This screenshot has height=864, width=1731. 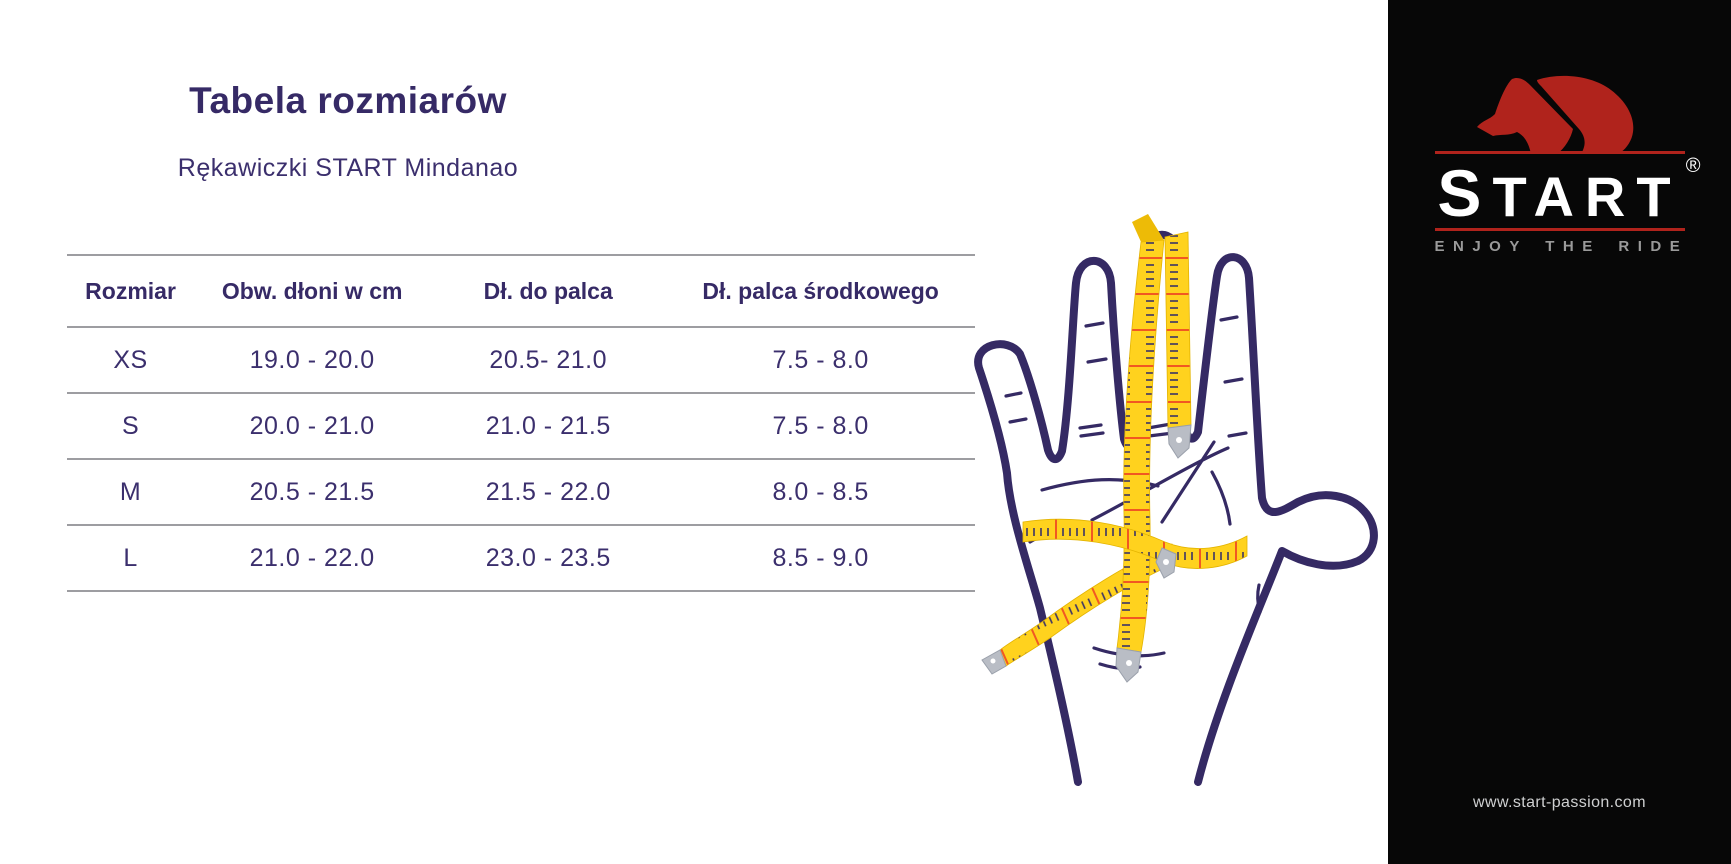 What do you see at coordinates (820, 291) in the screenshot?
I see `header-dl-palca-srodkowego: Dł. palca środkowego` at bounding box center [820, 291].